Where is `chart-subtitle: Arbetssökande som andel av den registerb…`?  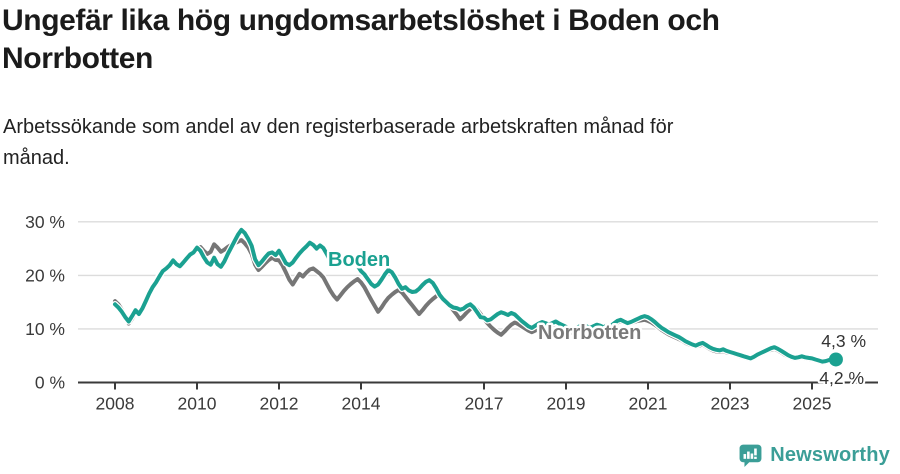
chart-subtitle: Arbetssökande som andel av den registerb… is located at coordinates (433, 143).